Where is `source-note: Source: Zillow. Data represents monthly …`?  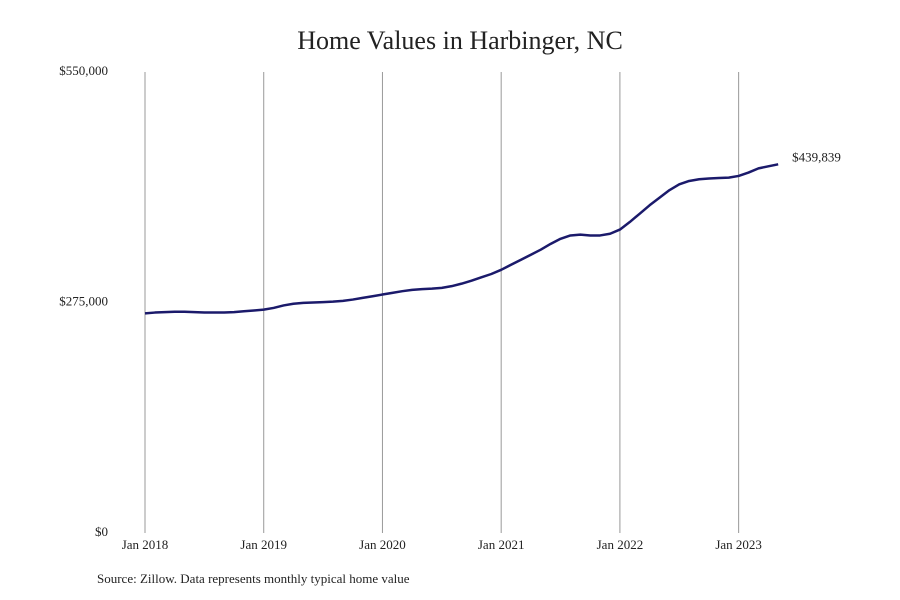 source-note: Source: Zillow. Data represents monthly … is located at coordinates (253, 578).